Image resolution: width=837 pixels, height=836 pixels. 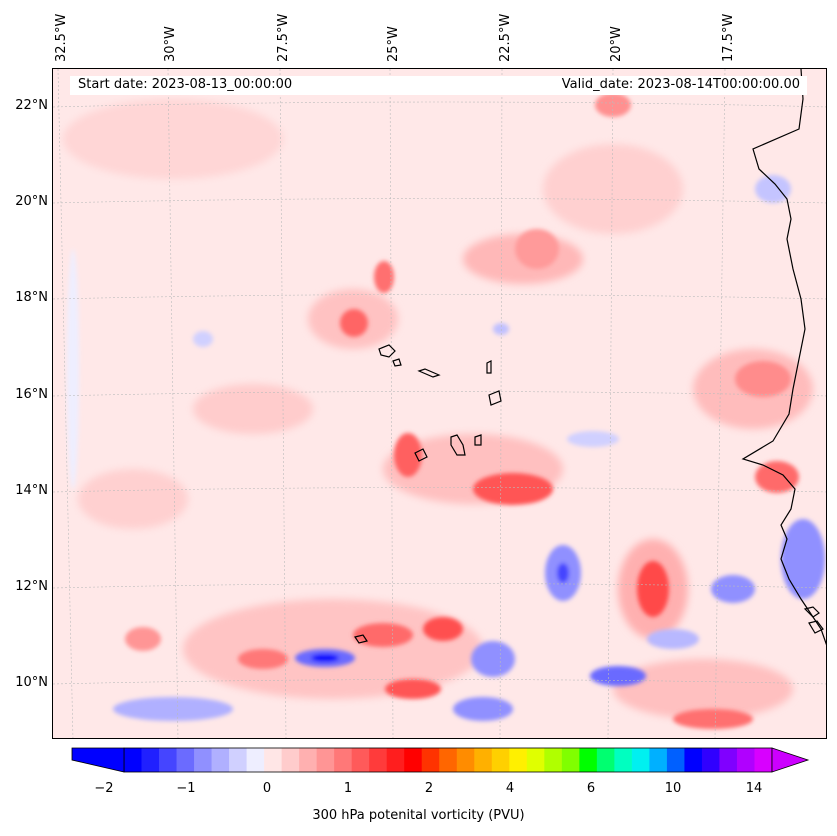 What do you see at coordinates (510, 788) in the screenshot?
I see `colorbar-tick: 4` at bounding box center [510, 788].